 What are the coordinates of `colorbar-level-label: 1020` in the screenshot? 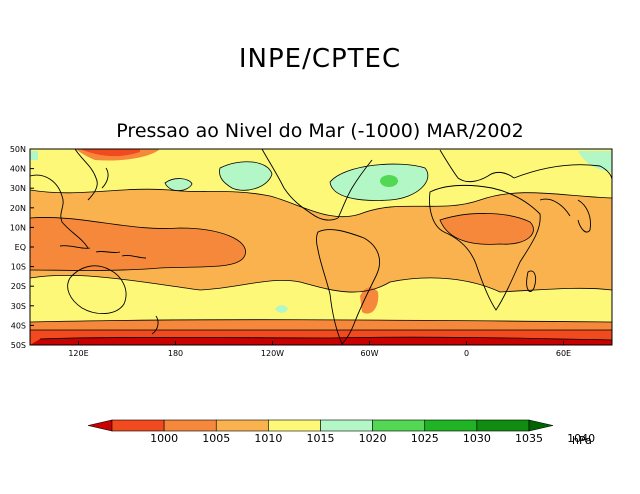 It's located at (373, 438).